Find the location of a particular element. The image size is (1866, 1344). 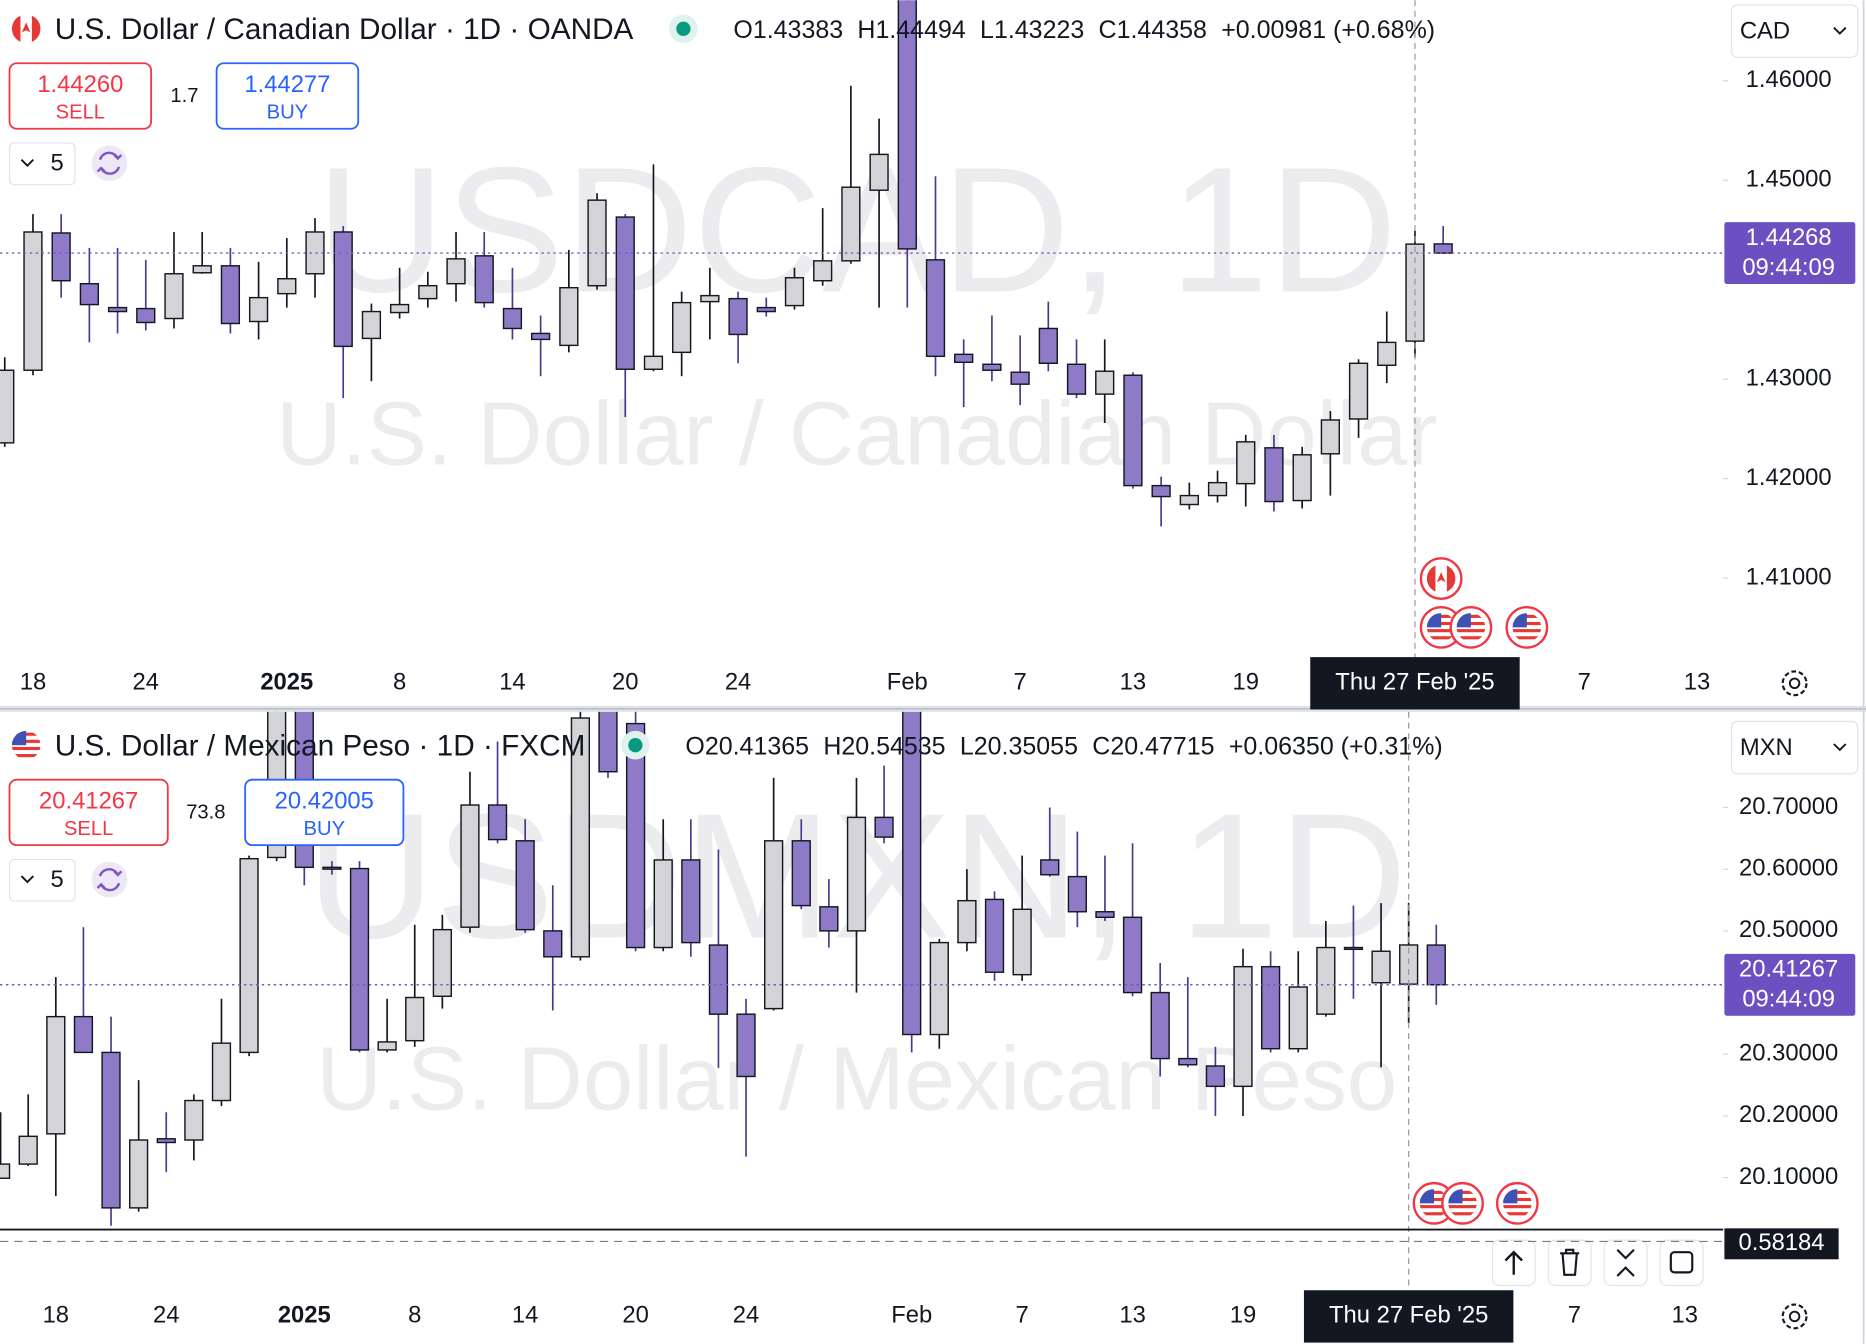

x-tick-label: Feb is located at coordinates (911, 1315).